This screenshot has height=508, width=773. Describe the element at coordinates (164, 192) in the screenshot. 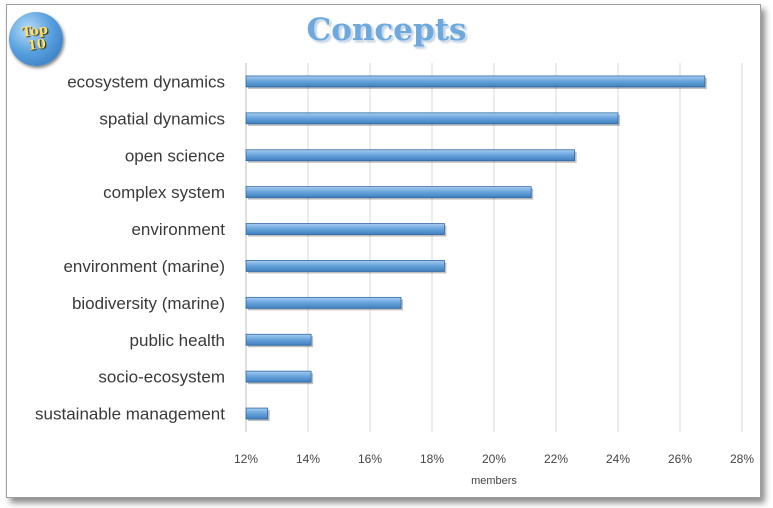

I see `category-label: complex system` at that location.